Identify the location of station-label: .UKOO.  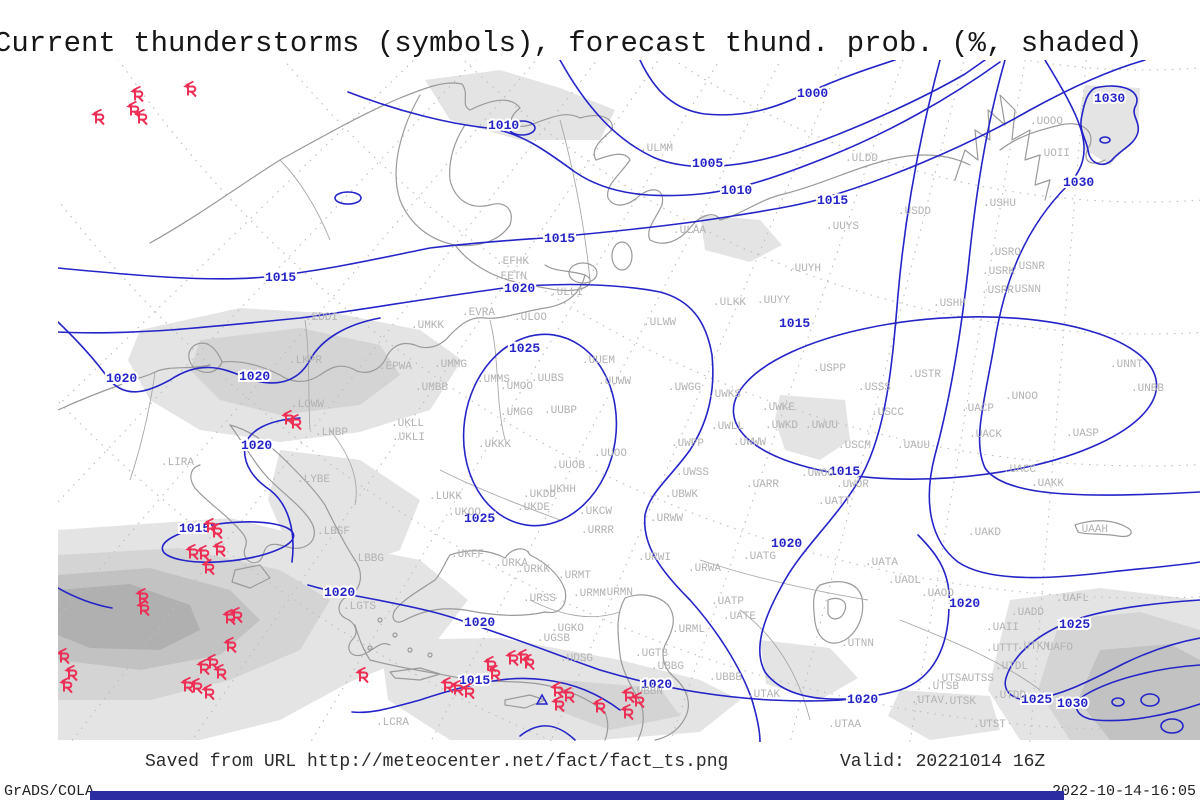
(464, 513).